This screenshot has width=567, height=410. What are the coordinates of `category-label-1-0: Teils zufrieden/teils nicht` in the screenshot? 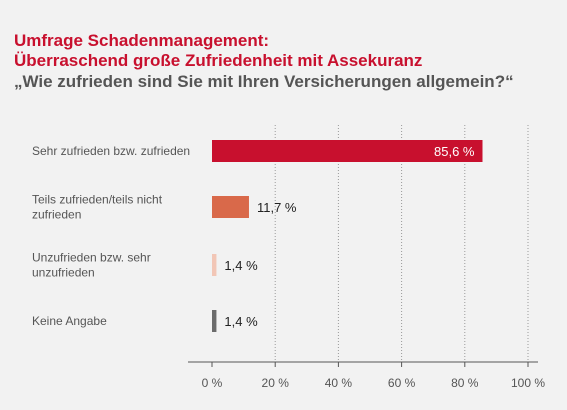 It's located at (97, 200).